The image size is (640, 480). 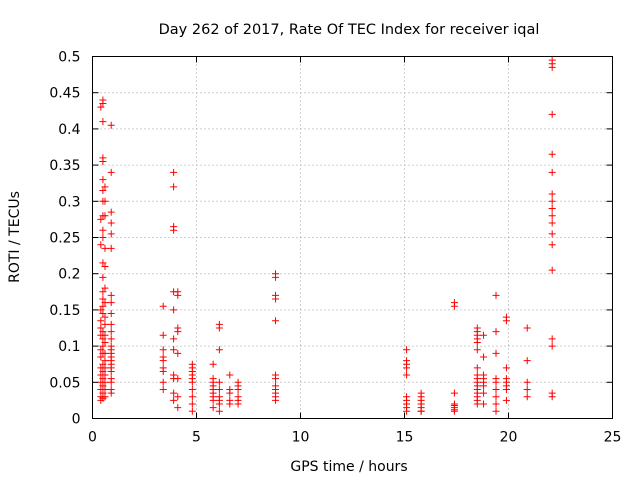 I want to click on y-tick-label: 0.45, so click(x=64, y=94).